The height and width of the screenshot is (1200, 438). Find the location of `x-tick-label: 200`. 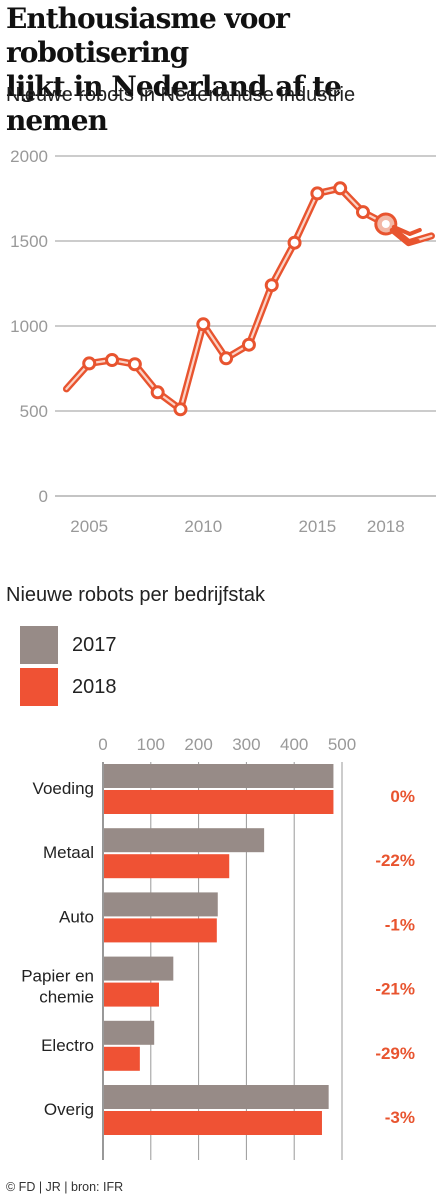

x-tick-label: 200 is located at coordinates (198, 744).